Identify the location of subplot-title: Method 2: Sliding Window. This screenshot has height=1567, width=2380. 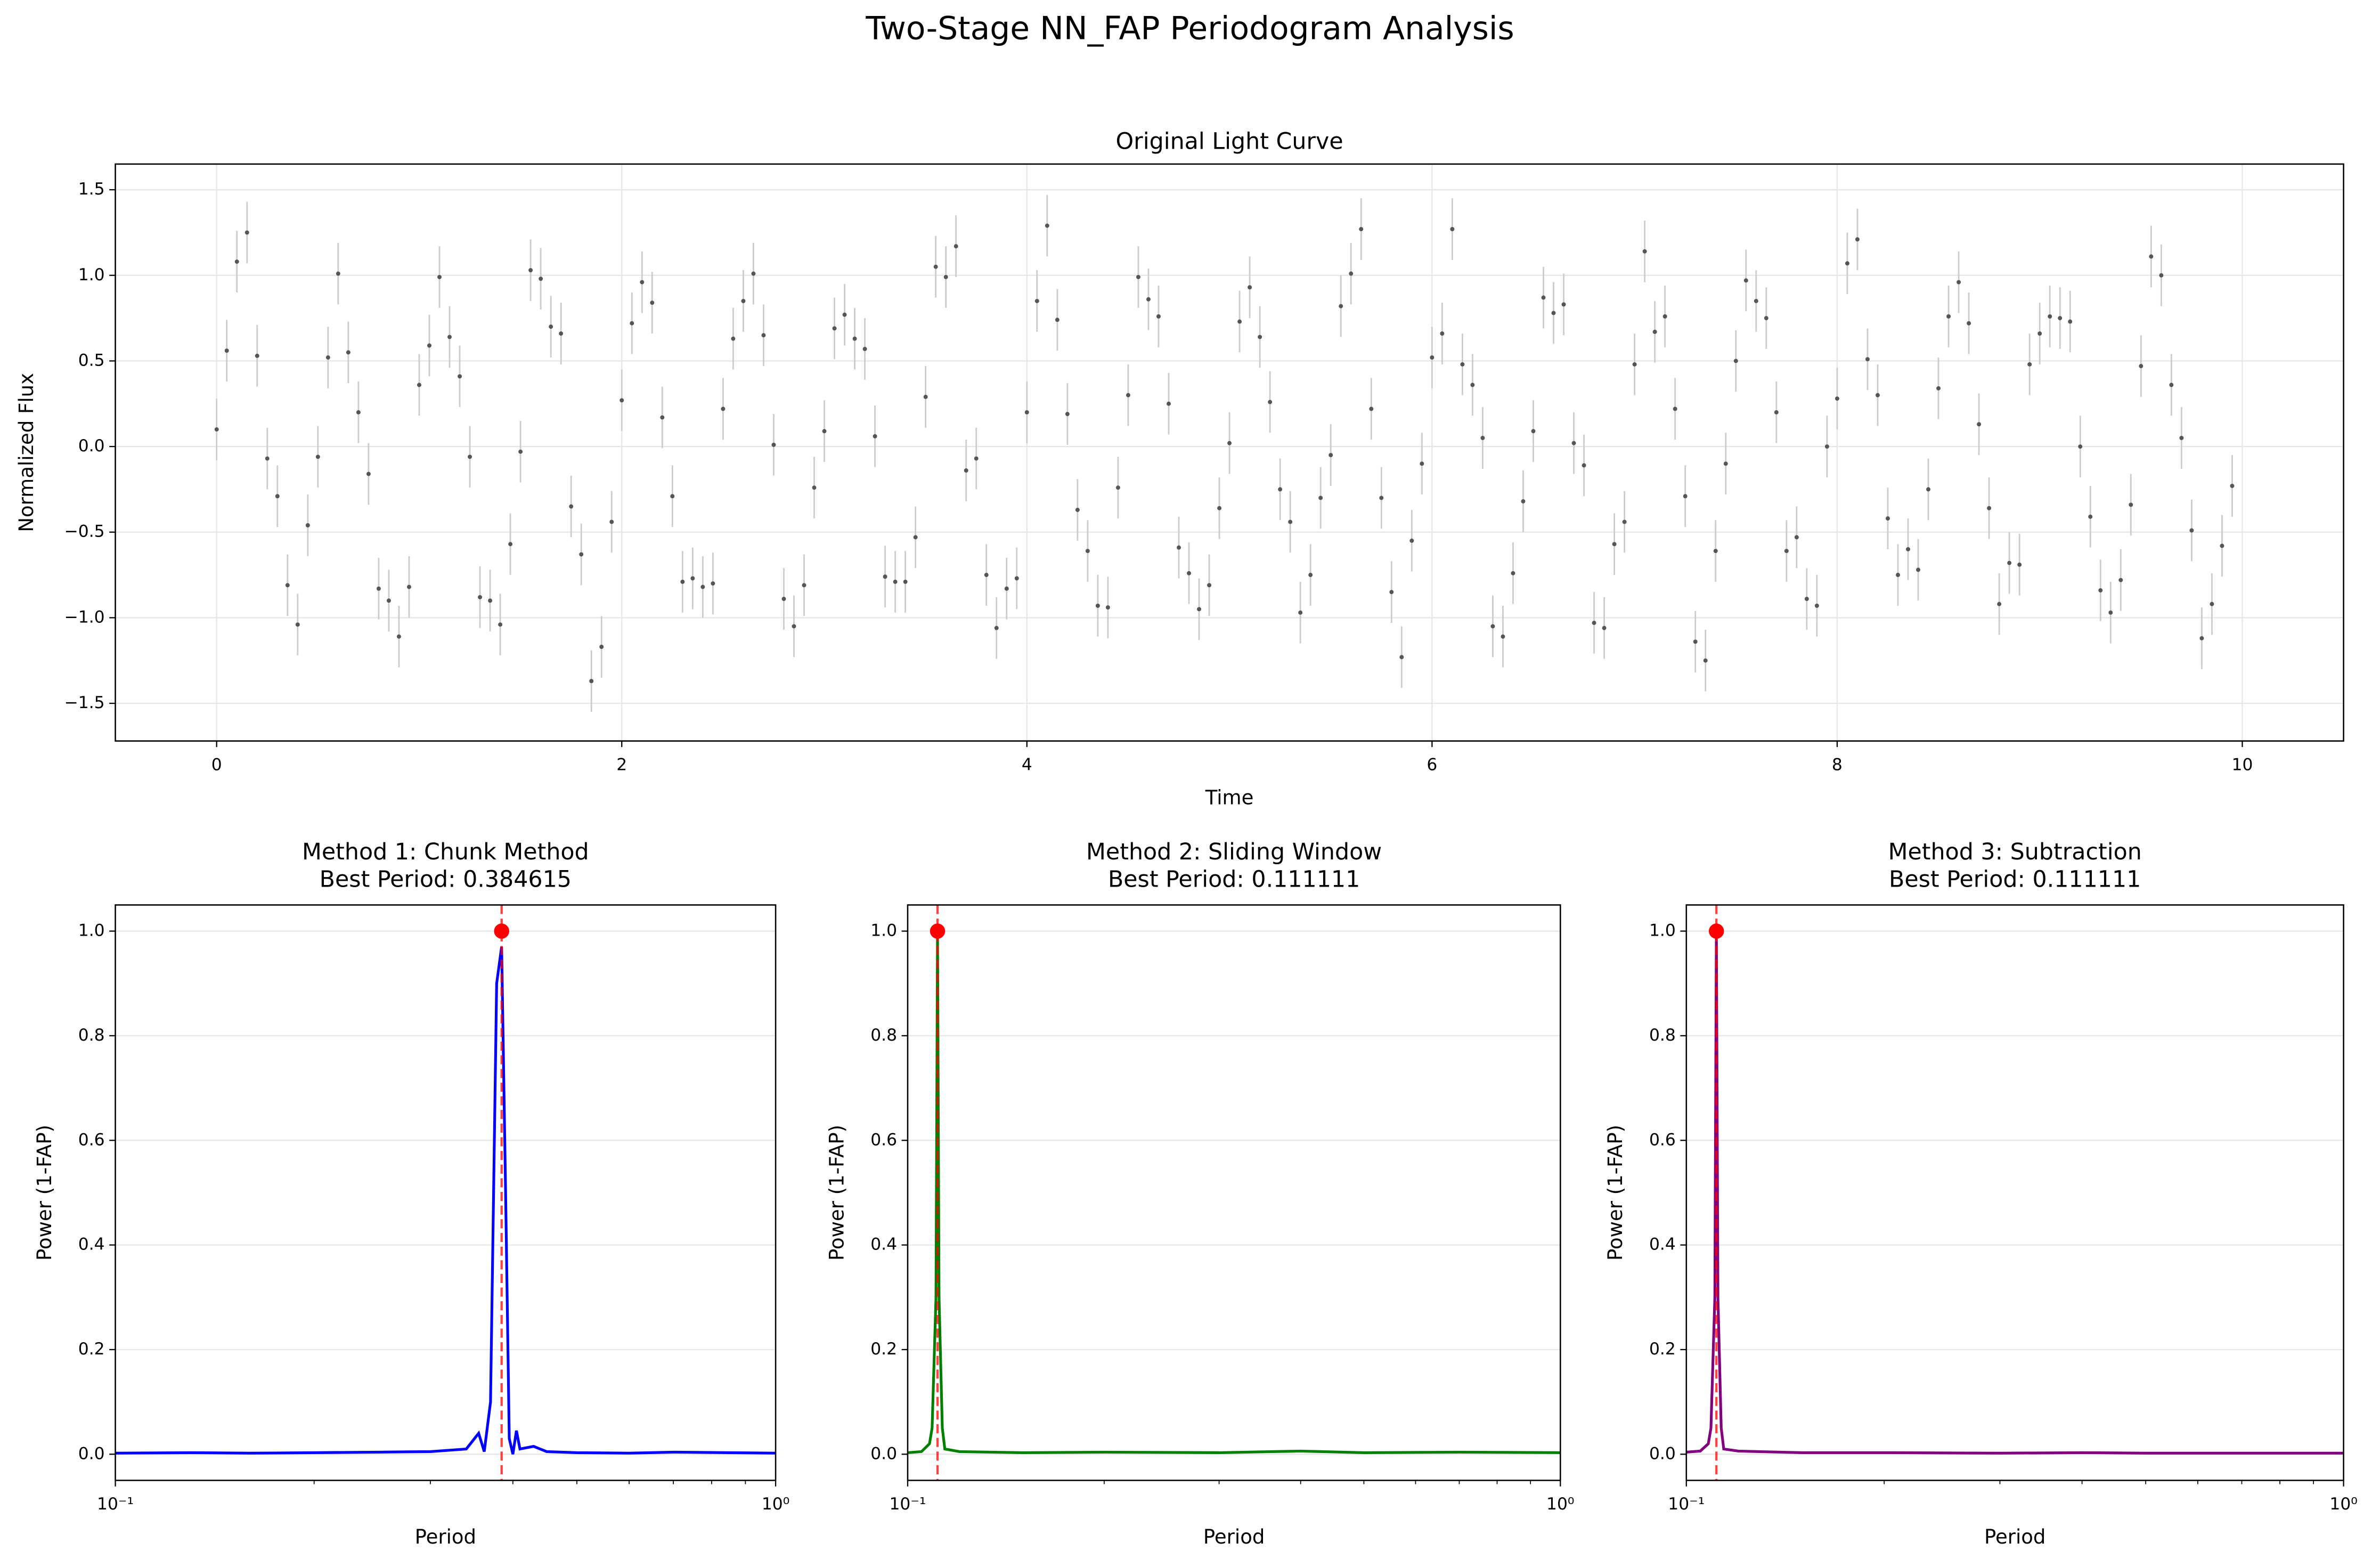
(1234, 852).